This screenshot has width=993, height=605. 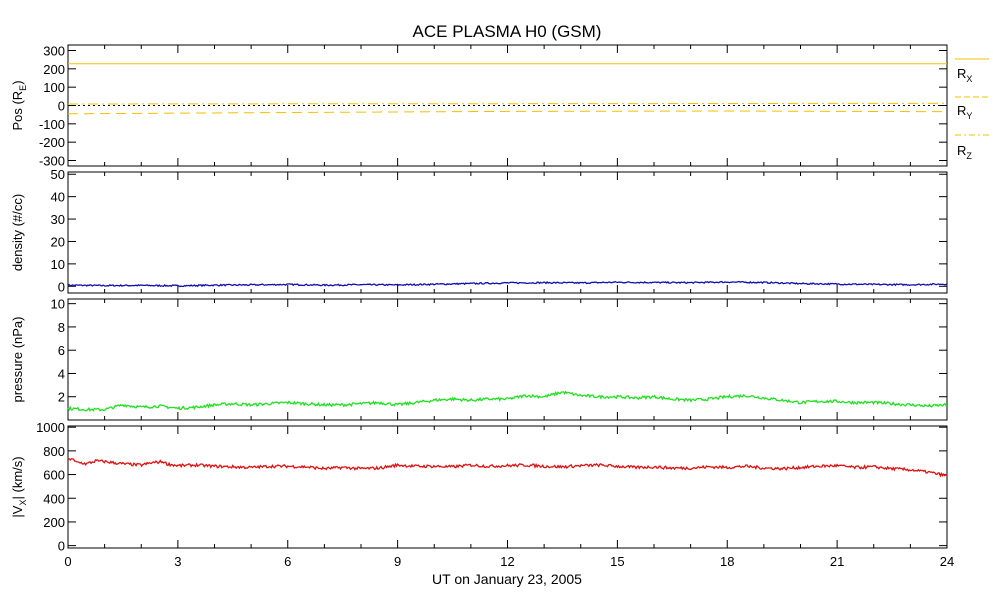 I want to click on y-tick-label: 20, so click(x=58, y=241).